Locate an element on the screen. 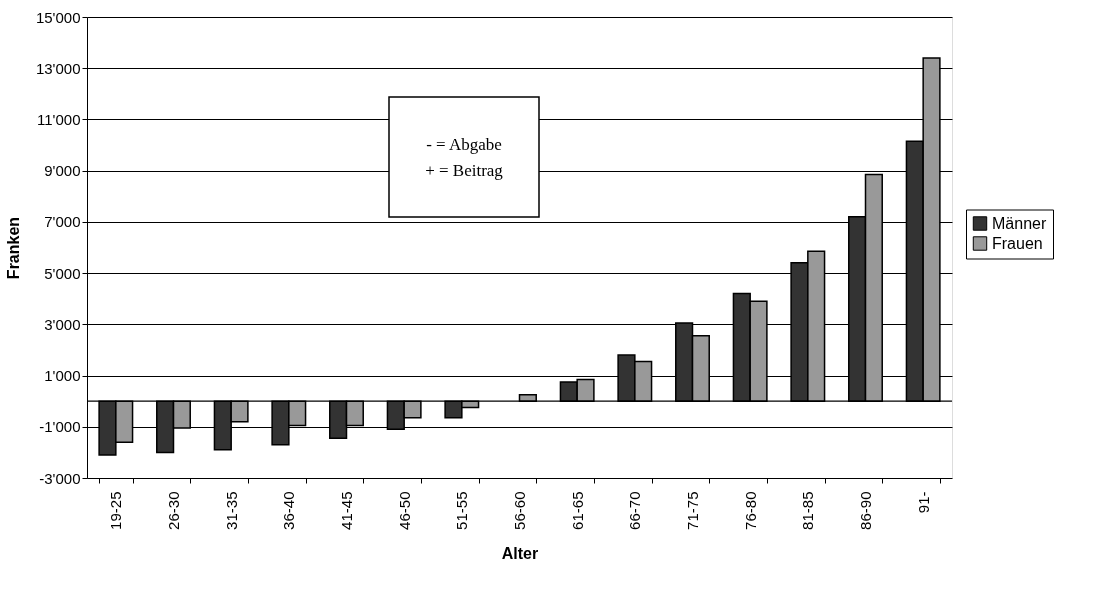 The height and width of the screenshot is (610, 1105). x-axis-title: Alter is located at coordinates (520, 553).